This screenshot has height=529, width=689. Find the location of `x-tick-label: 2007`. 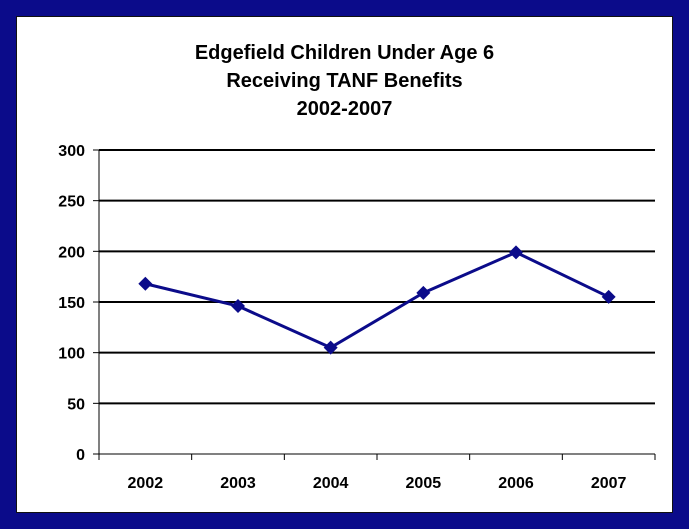

x-tick-label: 2007 is located at coordinates (609, 483).